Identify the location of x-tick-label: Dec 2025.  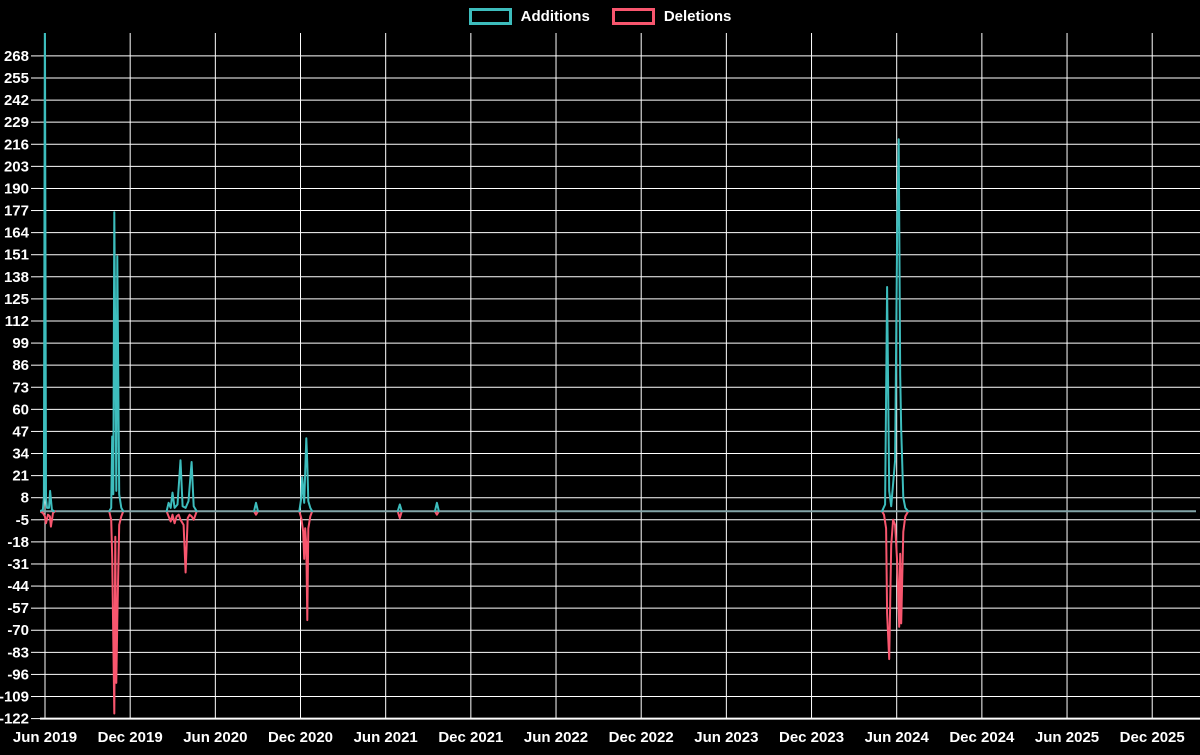
(1152, 737).